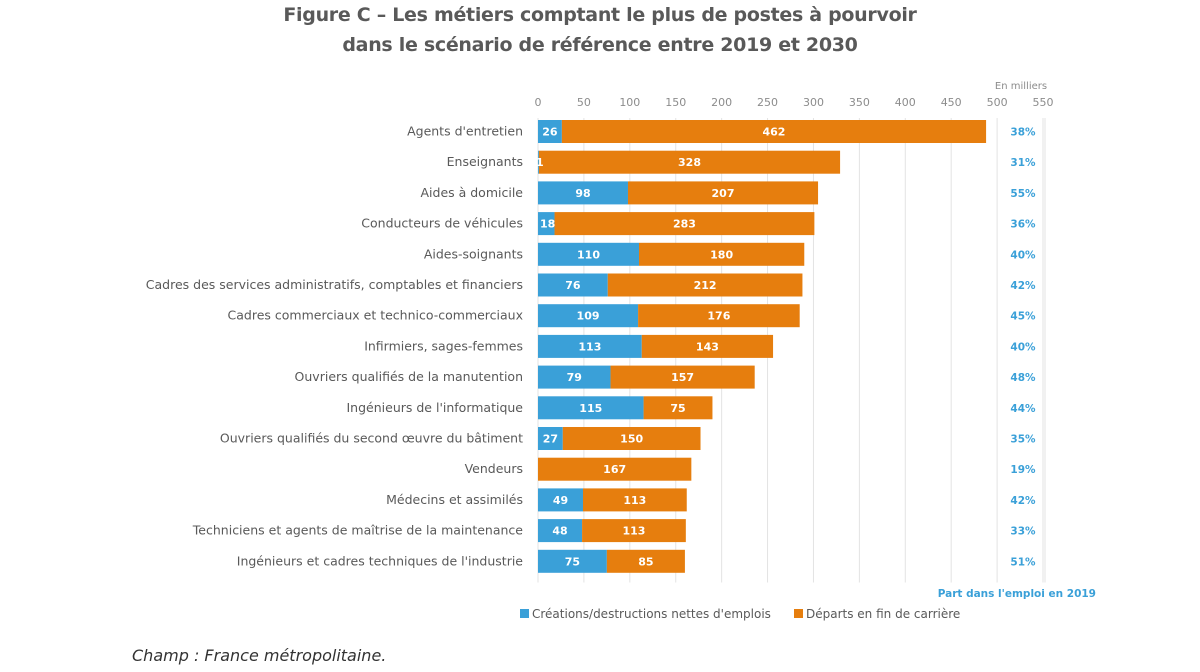  Describe the element at coordinates (651, 614) in the screenshot. I see `legend-label-net-creations: Créations/destructions nettes d'emplois` at that location.